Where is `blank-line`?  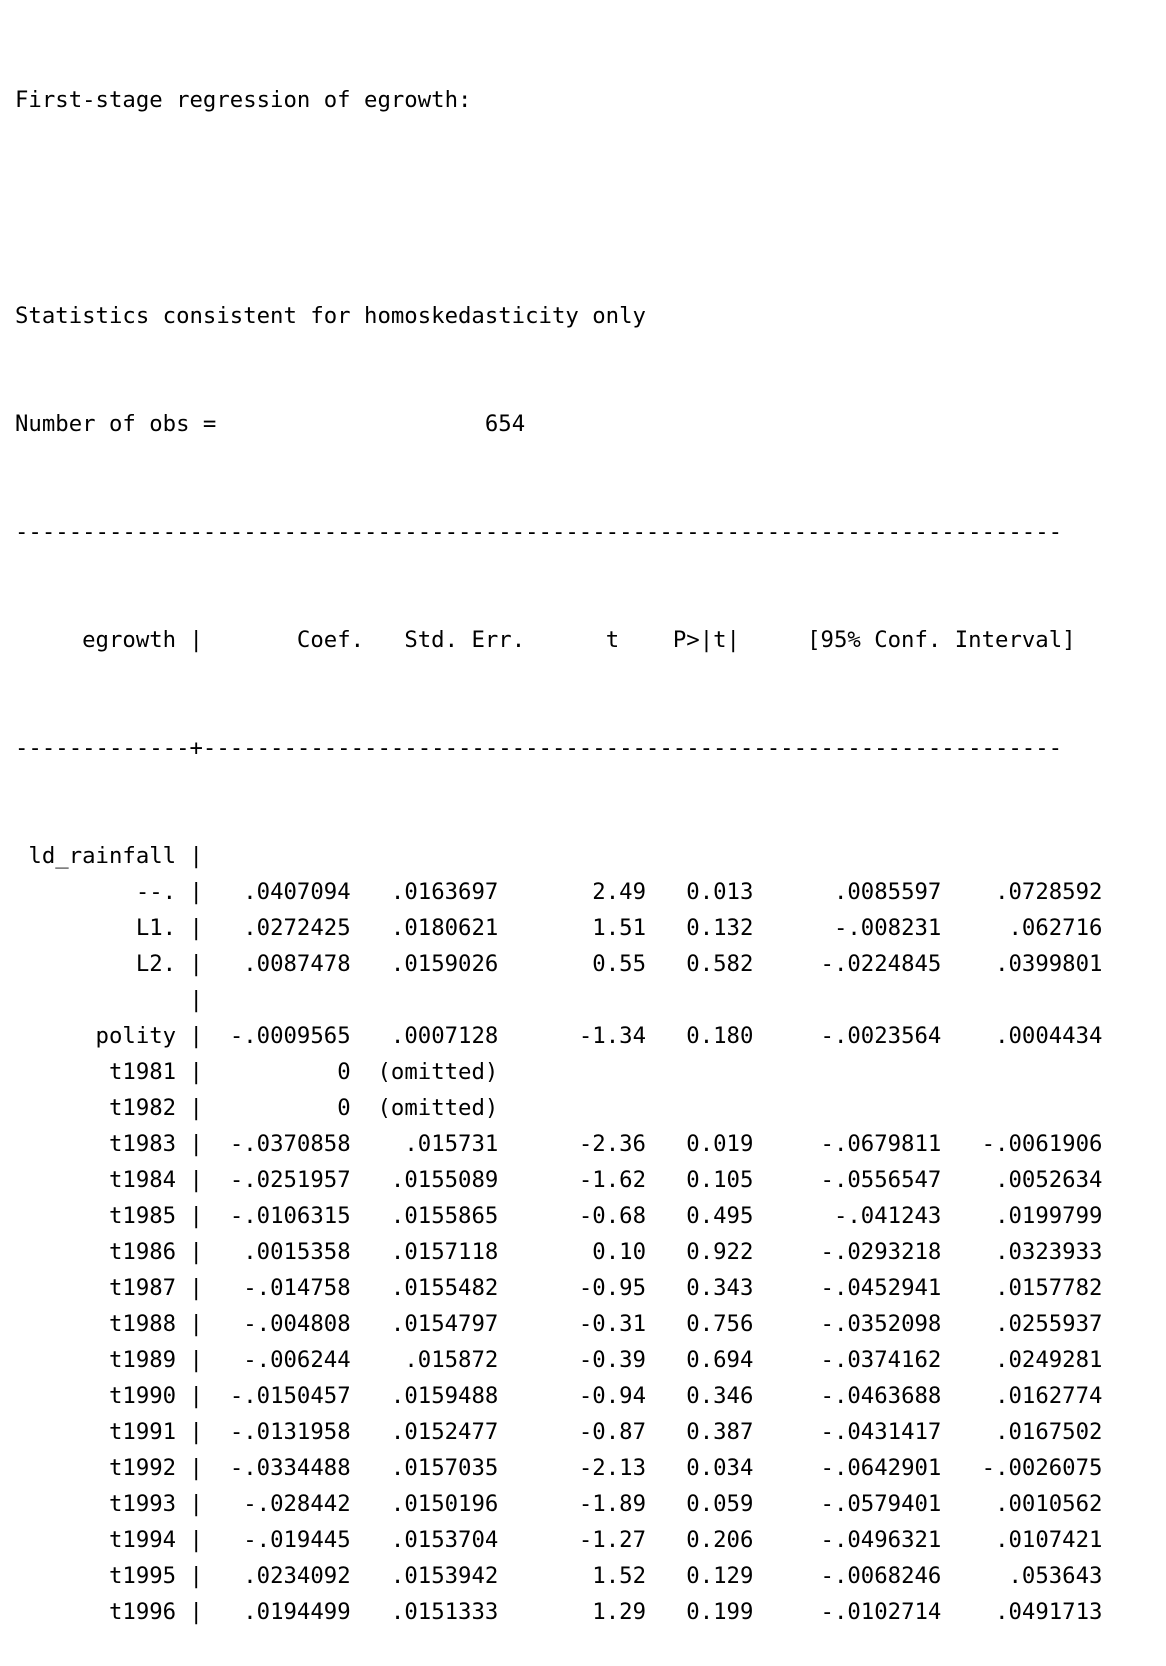
blank-line is located at coordinates (590, 208).